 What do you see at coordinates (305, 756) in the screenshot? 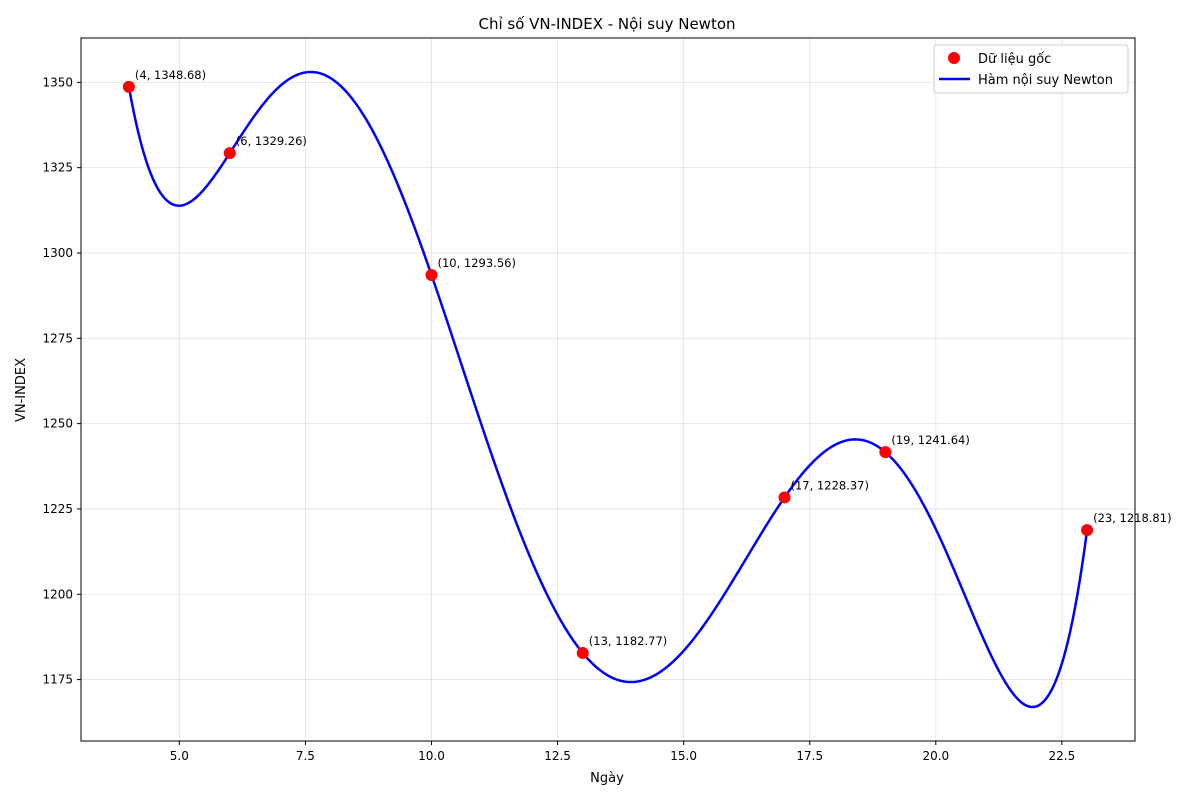
I see `x-tick-label: 7.5` at bounding box center [305, 756].